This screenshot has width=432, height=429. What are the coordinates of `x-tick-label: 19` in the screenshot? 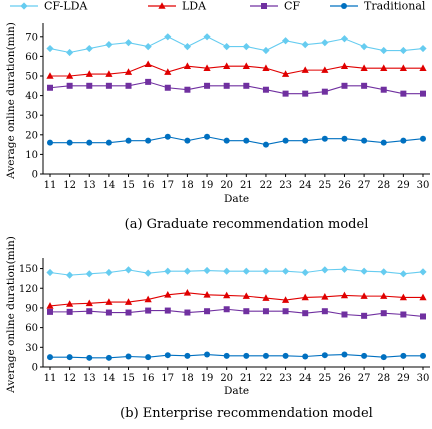 It's located at (207, 378).